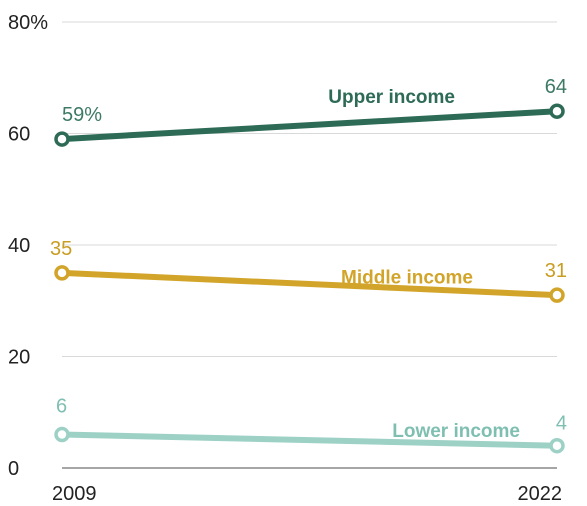  What do you see at coordinates (456, 431) in the screenshot?
I see `series-name-lower-income: Lower income` at bounding box center [456, 431].